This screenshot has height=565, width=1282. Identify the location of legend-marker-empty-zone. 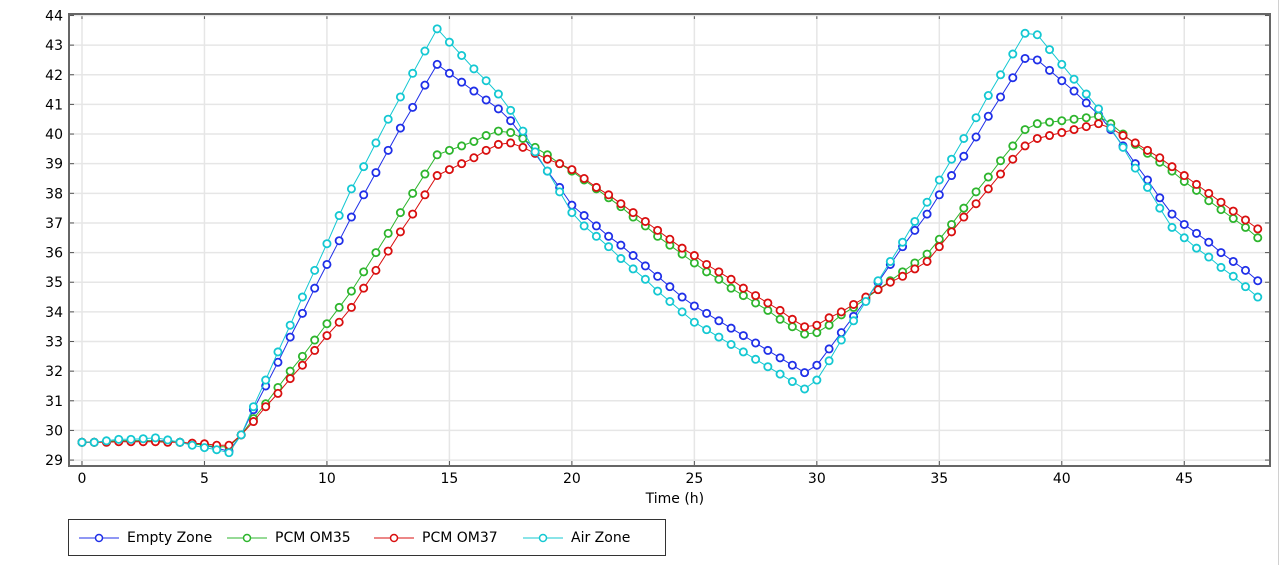
(99, 537).